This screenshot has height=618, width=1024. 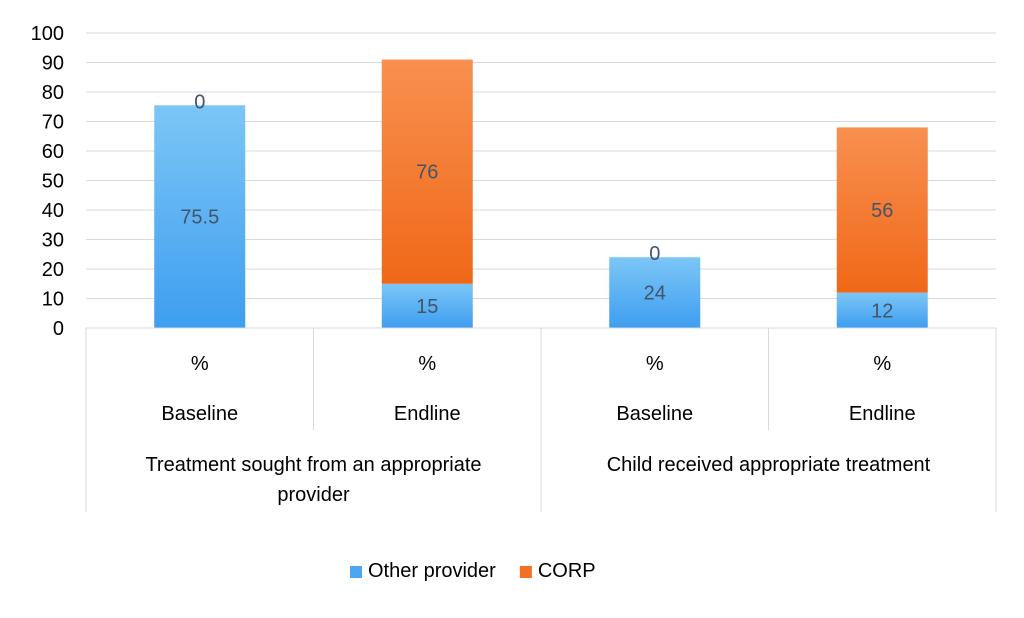 What do you see at coordinates (53, 64) in the screenshot?
I see `y-tick-label: 90` at bounding box center [53, 64].